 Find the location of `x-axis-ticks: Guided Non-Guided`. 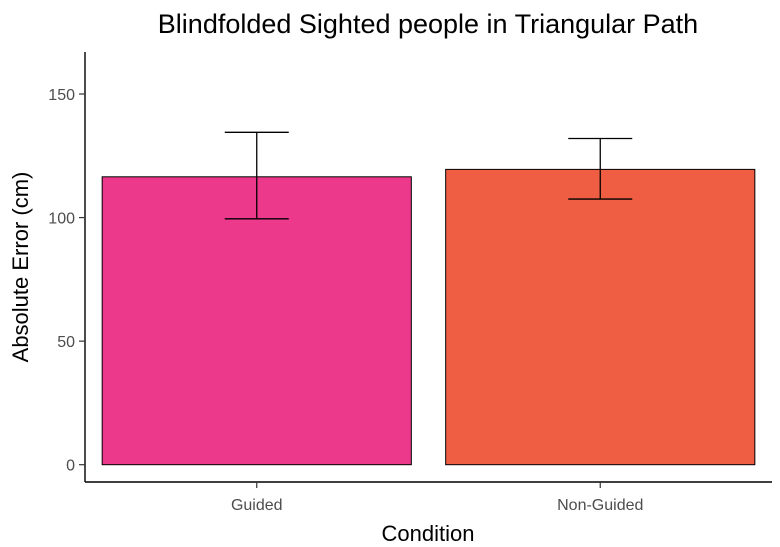

x-axis-ticks: Guided Non-Guided is located at coordinates (437, 498).